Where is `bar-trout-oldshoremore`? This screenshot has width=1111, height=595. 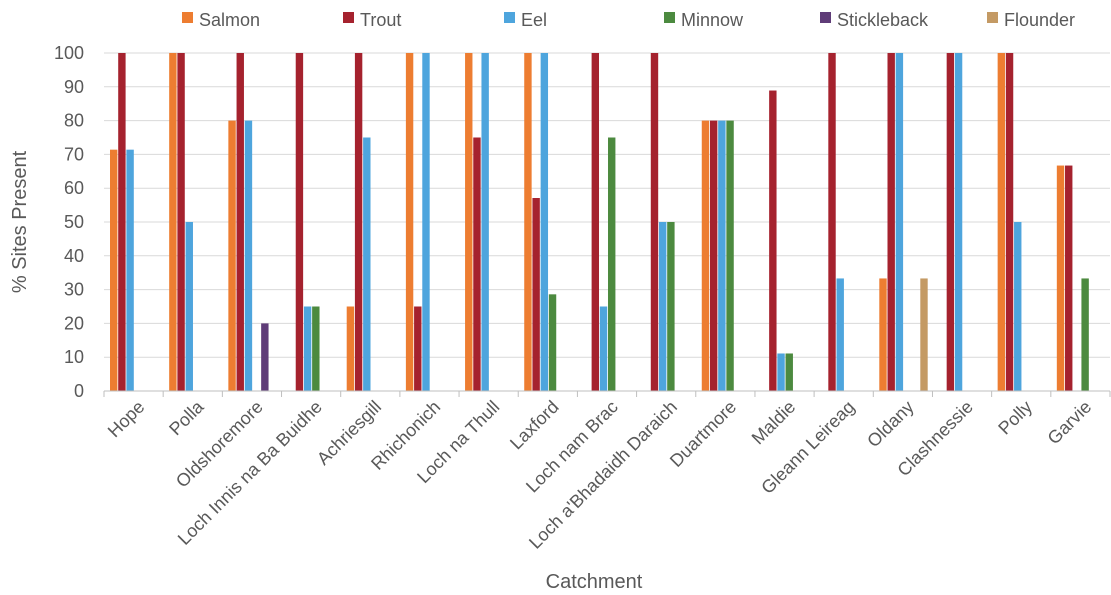 bar-trout-oldshoremore is located at coordinates (240, 222).